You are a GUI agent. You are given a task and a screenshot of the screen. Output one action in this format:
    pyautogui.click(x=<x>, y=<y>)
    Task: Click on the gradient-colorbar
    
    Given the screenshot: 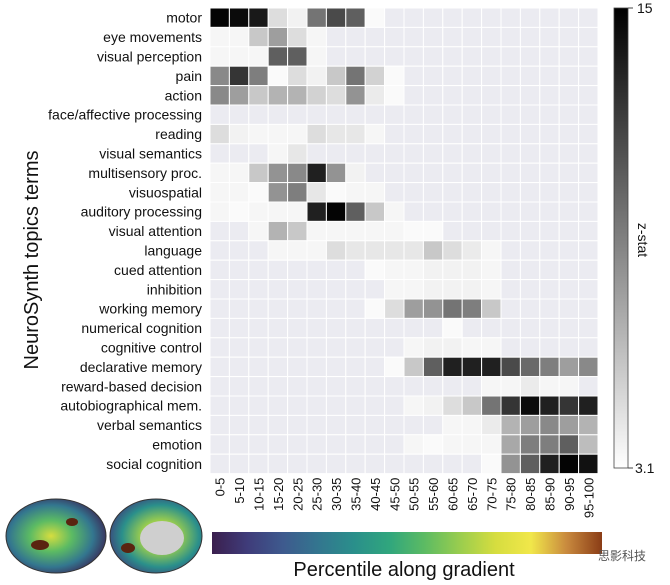 What is the action you would take?
    pyautogui.click(x=407, y=543)
    